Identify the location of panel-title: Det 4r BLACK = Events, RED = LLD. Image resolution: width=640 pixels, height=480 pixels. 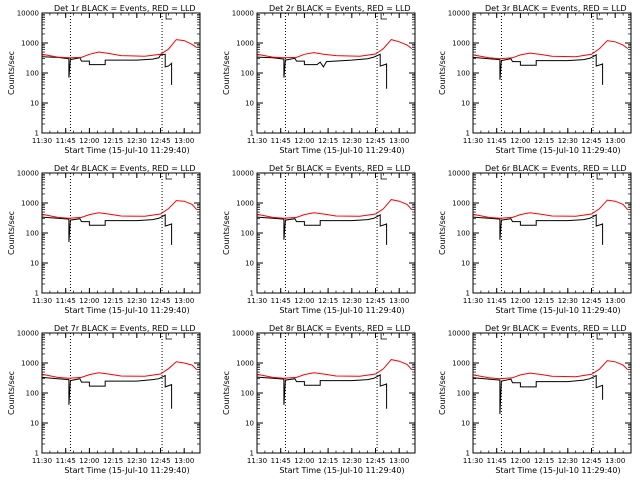
(125, 168).